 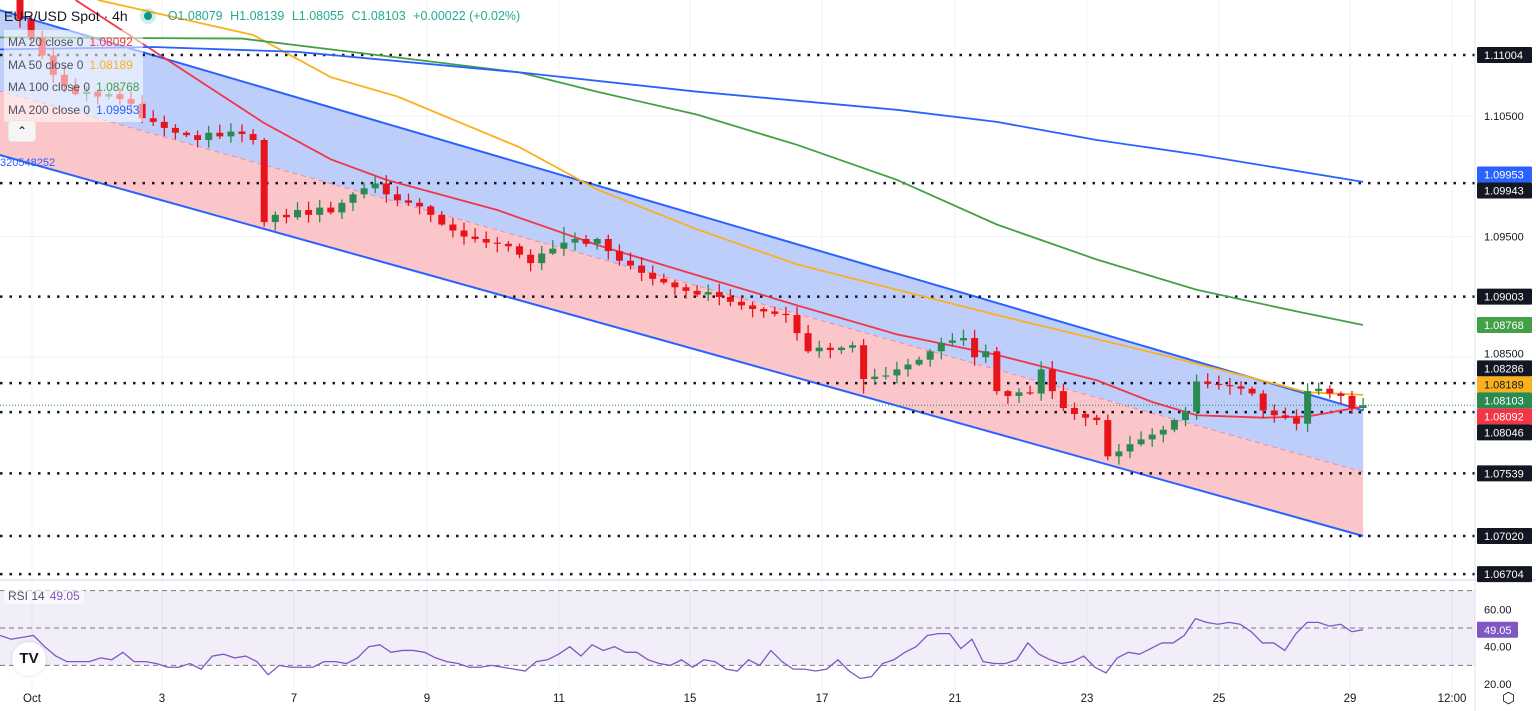 I want to click on price-tick-label: 1.10500, so click(x=1504, y=117).